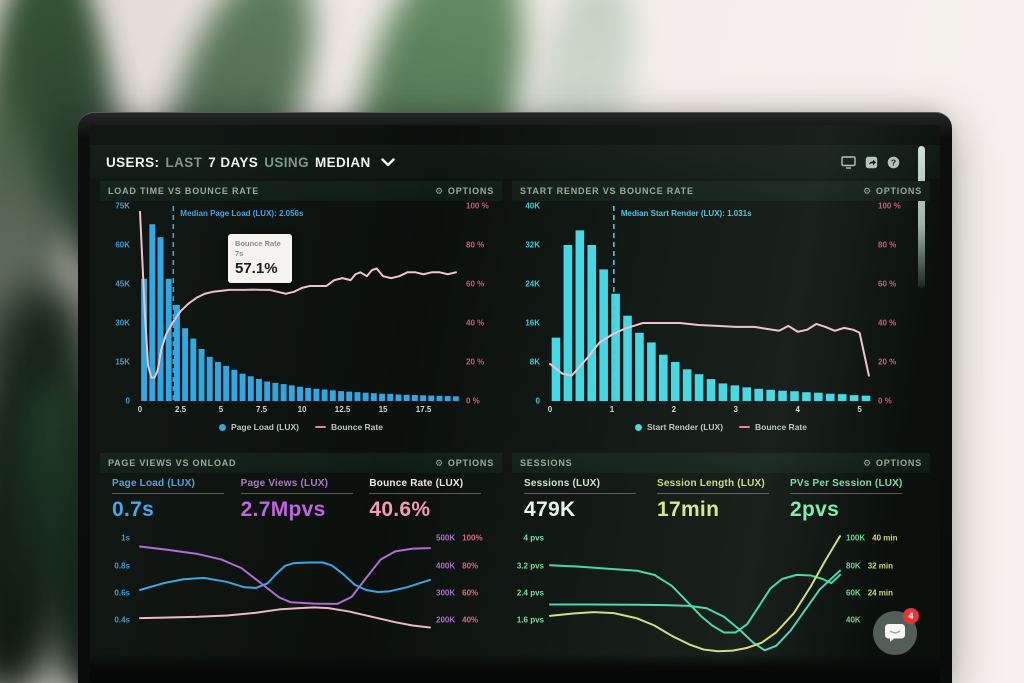 The height and width of the screenshot is (683, 1024). What do you see at coordinates (259, 427) in the screenshot?
I see `legend-page-load: Page Load (LUX)` at bounding box center [259, 427].